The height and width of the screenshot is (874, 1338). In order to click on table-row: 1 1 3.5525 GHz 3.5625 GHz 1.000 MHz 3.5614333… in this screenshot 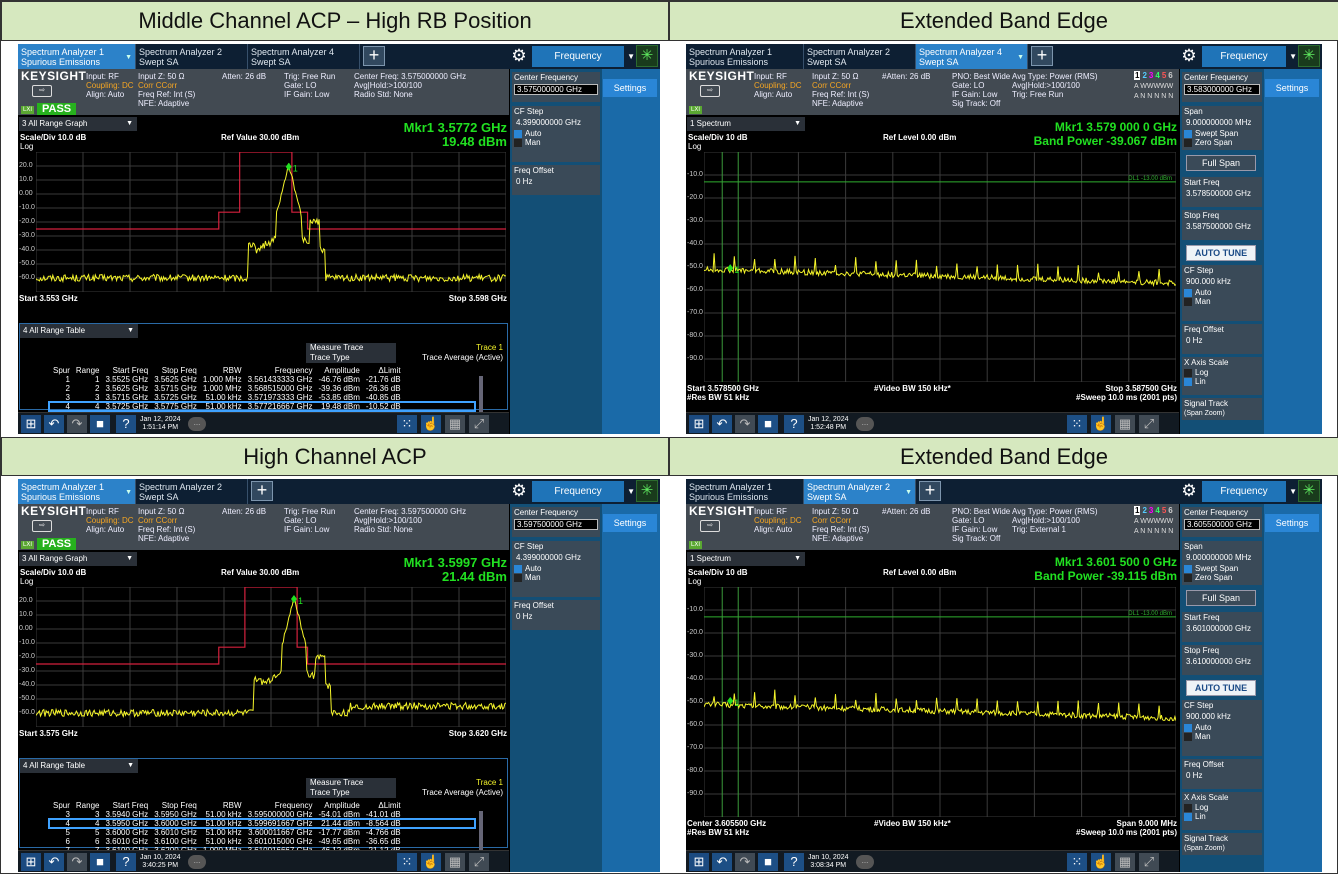, I will do `click(227, 379)`.